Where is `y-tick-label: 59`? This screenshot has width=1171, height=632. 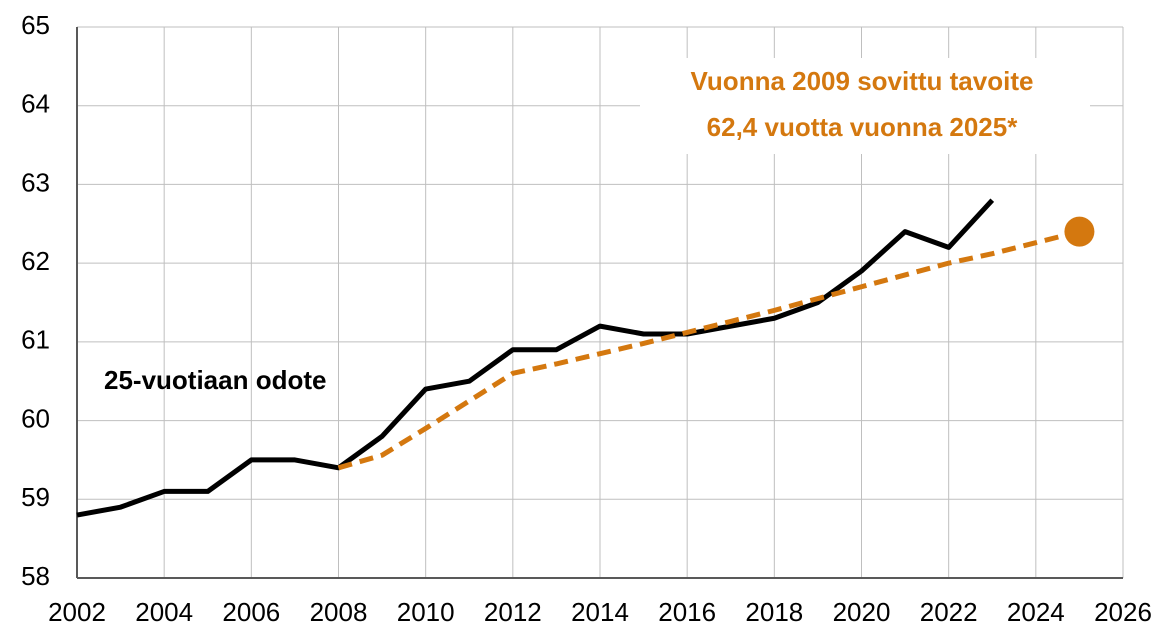
y-tick-label: 59 is located at coordinates (35, 497).